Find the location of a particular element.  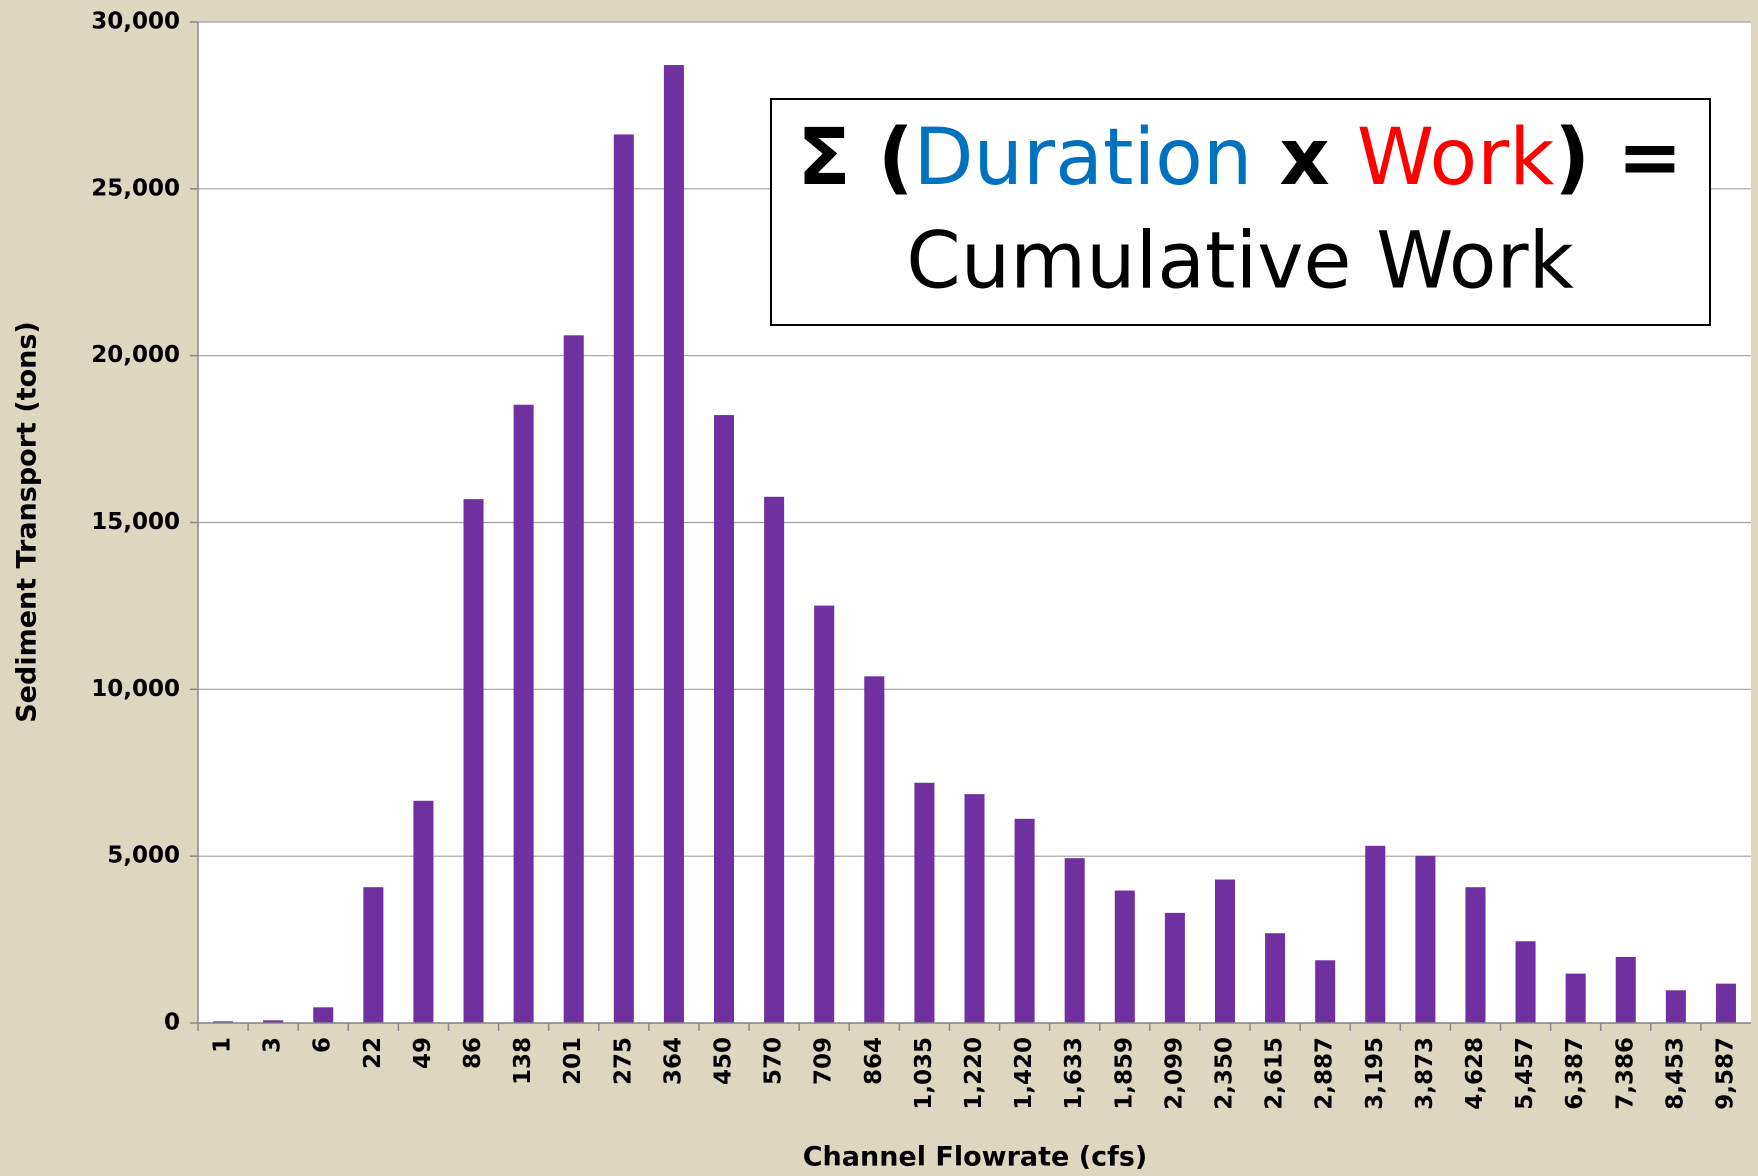

x-tick-label: 709 is located at coordinates (824, 1061).